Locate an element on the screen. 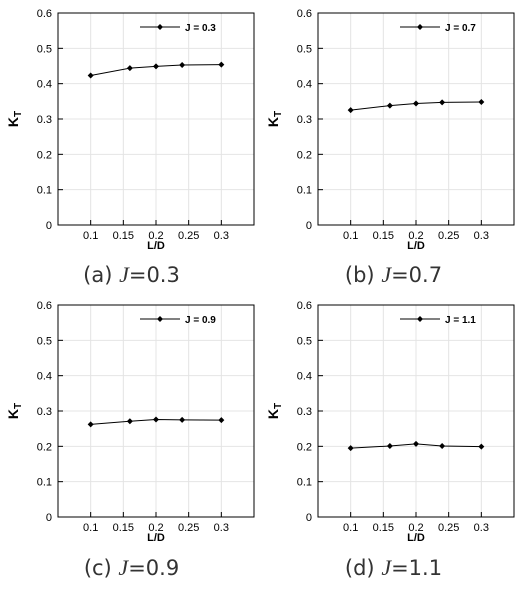 The image size is (527, 592). caption-c-symbol: J is located at coordinates (123, 567).